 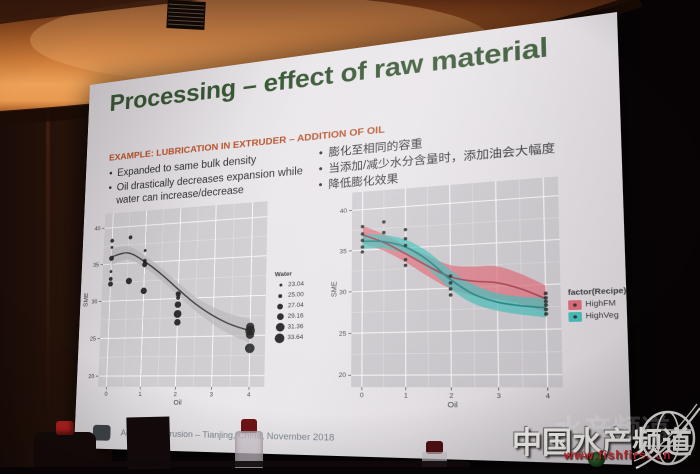 What do you see at coordinates (294, 337) in the screenshot?
I see `legend-item: 33.64` at bounding box center [294, 337].